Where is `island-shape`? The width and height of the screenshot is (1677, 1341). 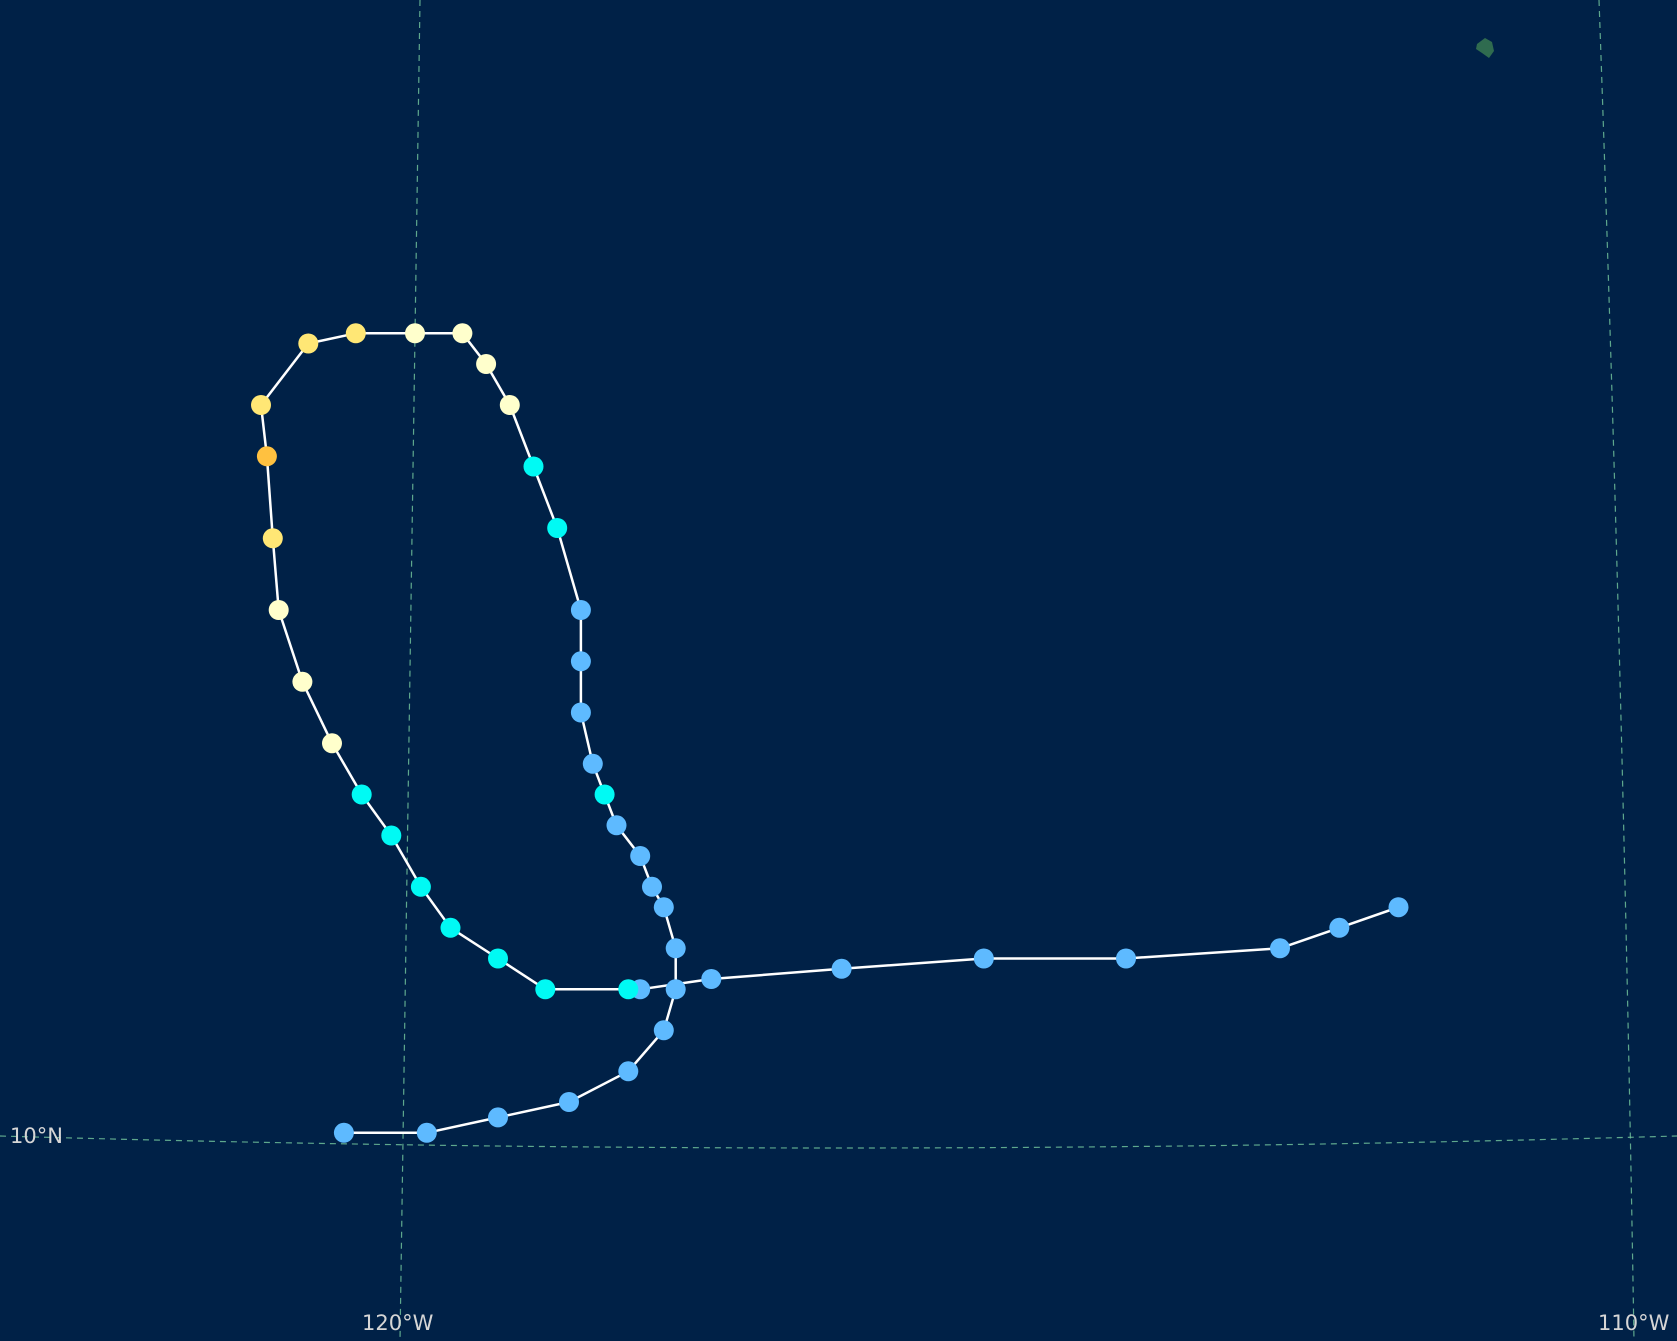
island-shape is located at coordinates (1485, 48).